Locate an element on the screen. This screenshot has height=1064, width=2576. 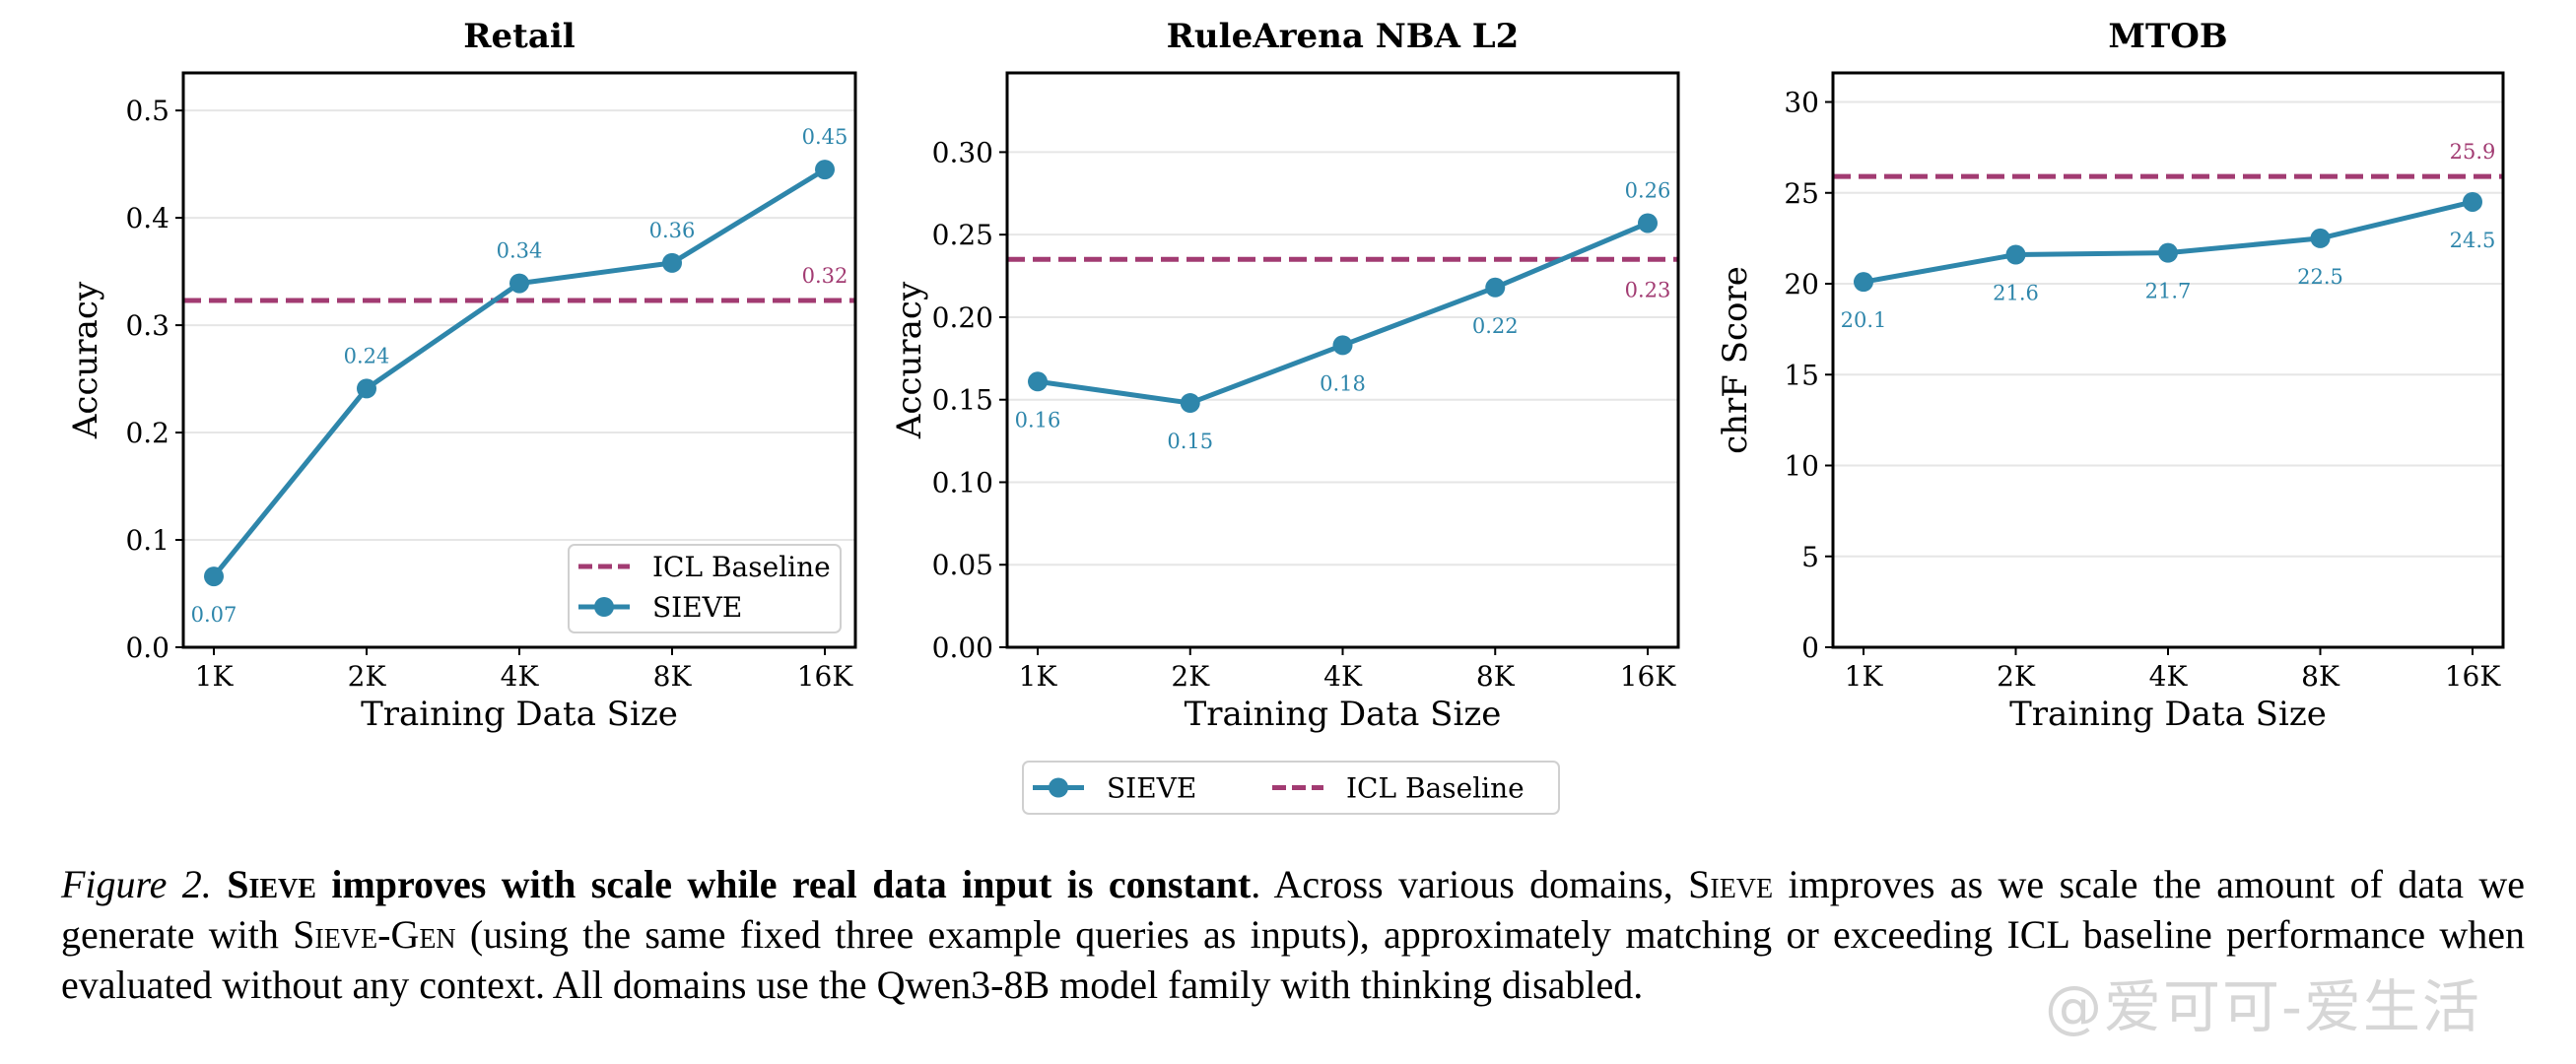
icl-baseline-label: 0.32 is located at coordinates (825, 276).